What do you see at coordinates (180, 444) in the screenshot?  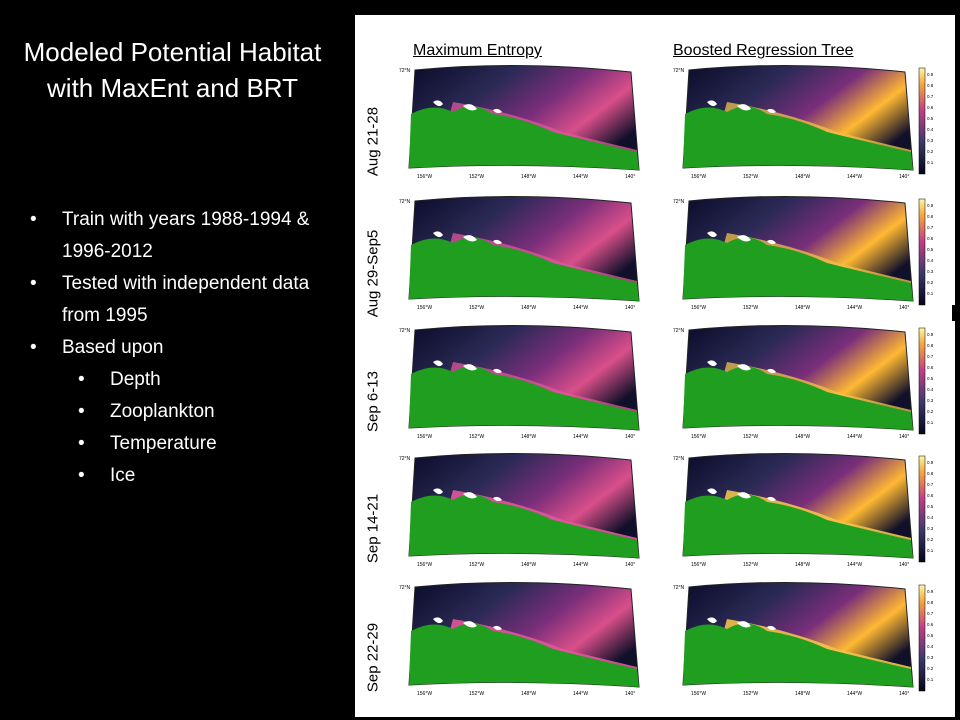 I see `sub-bullet-item: Temperature` at bounding box center [180, 444].